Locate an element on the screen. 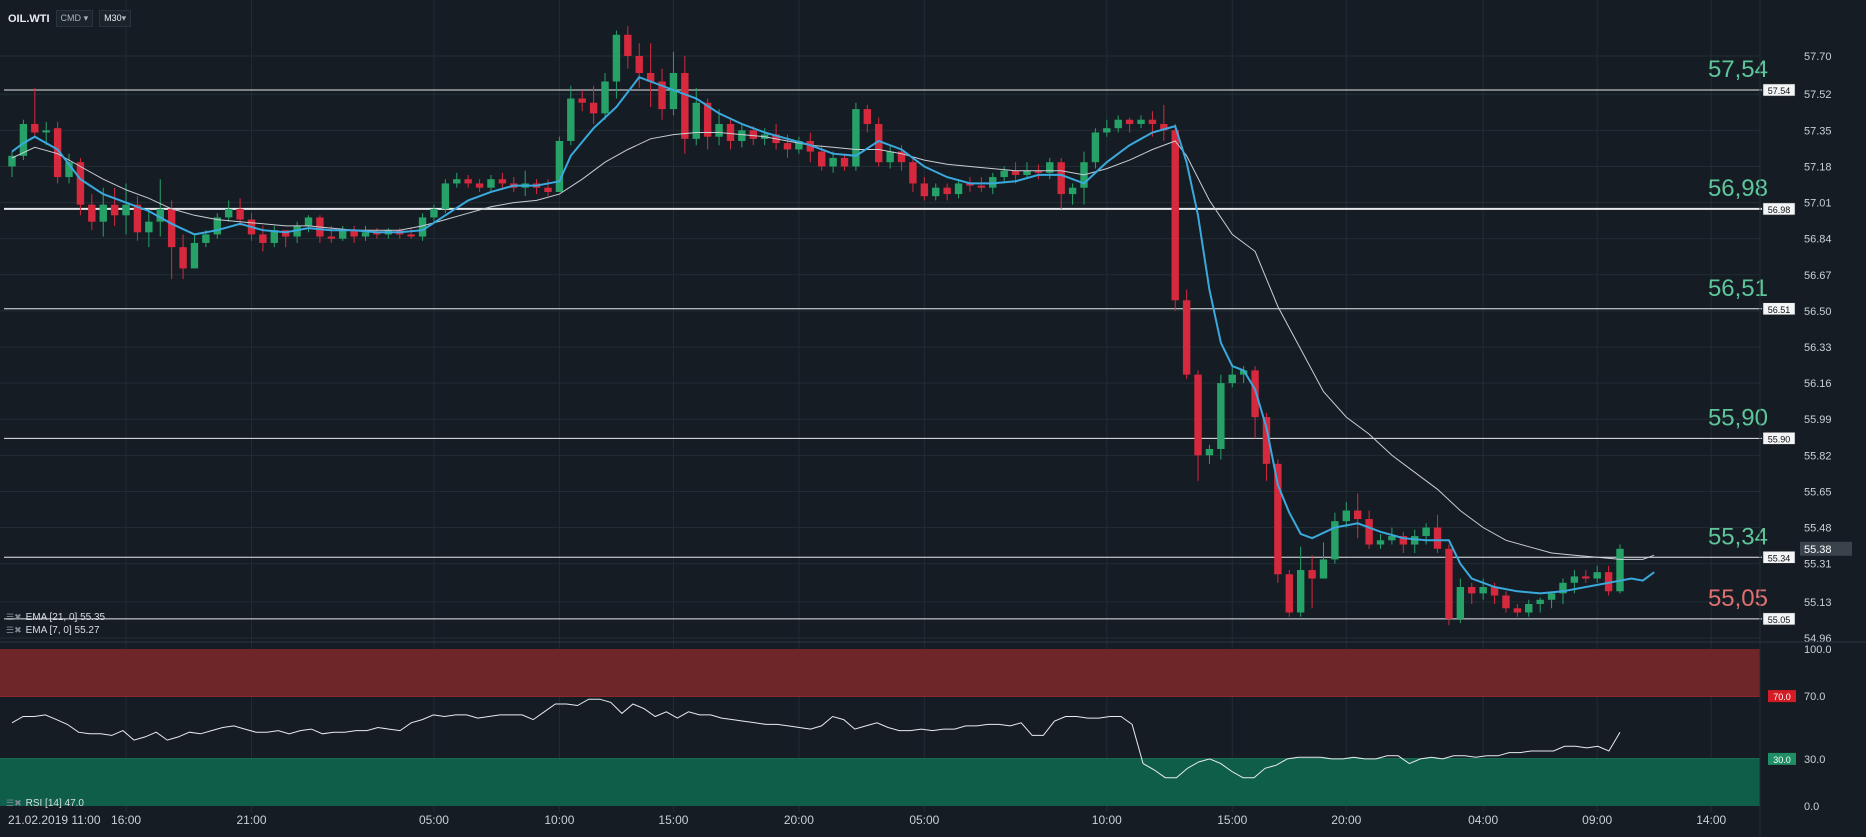 This screenshot has height=837, width=1866. rsi-line is located at coordinates (816, 738).